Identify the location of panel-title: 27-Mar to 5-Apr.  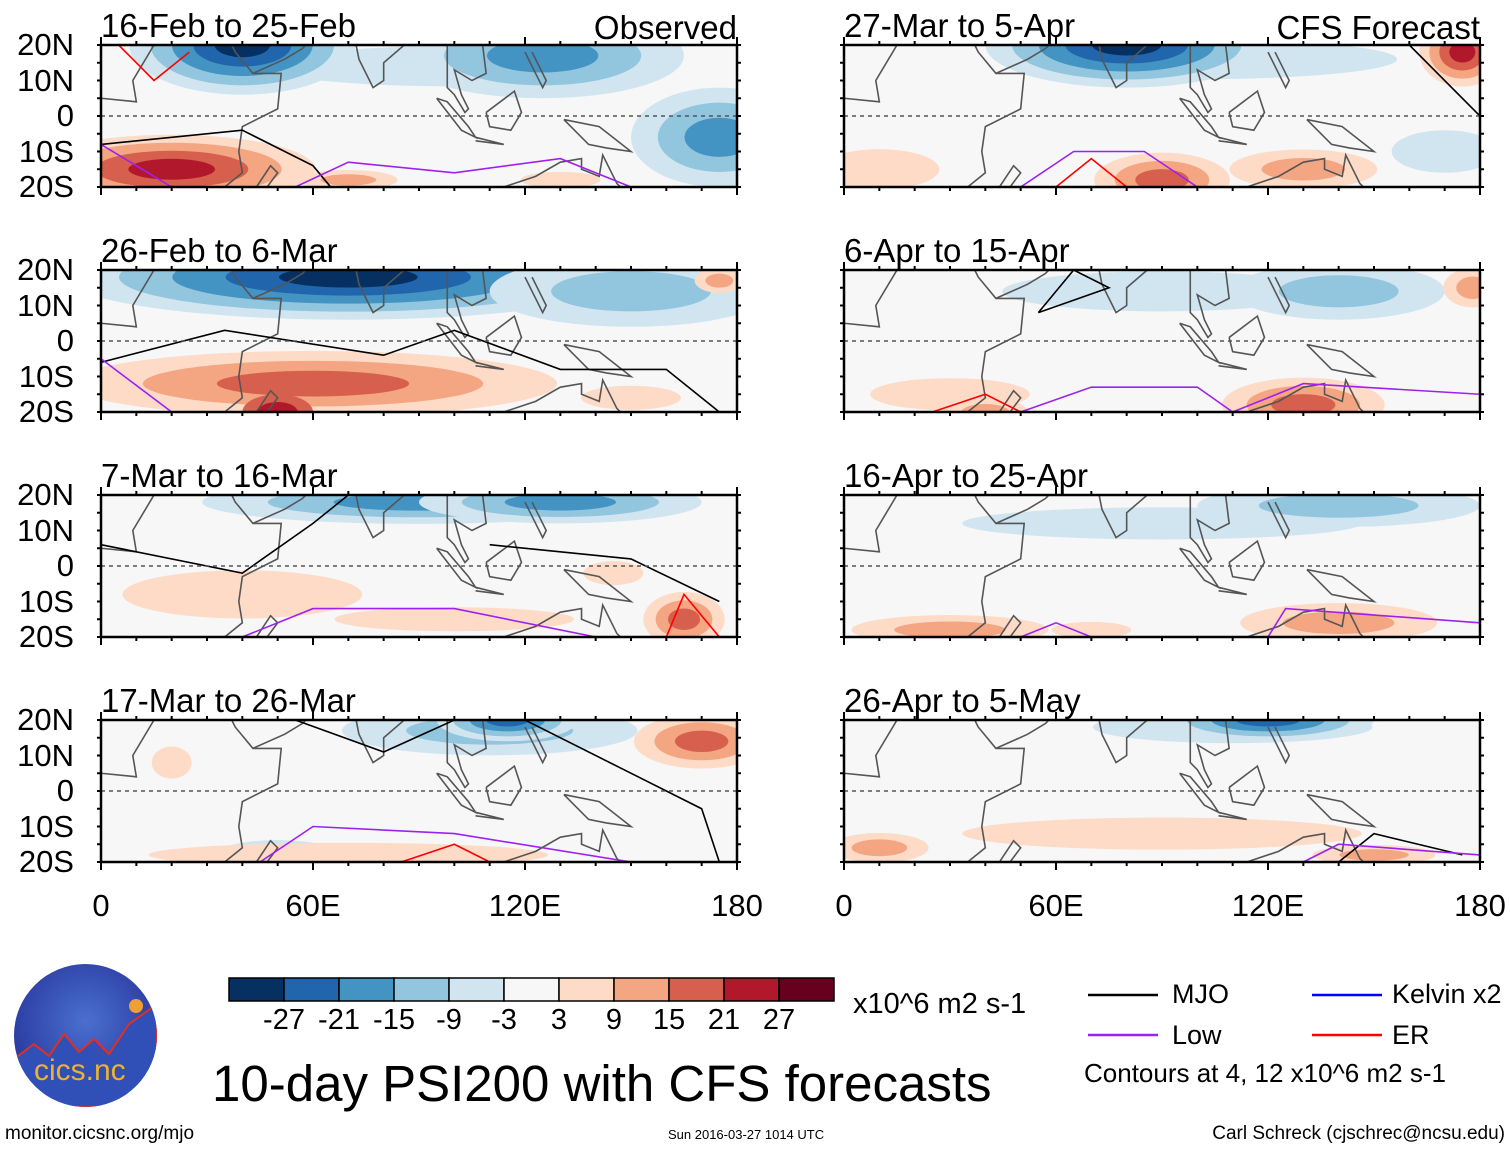
(960, 25).